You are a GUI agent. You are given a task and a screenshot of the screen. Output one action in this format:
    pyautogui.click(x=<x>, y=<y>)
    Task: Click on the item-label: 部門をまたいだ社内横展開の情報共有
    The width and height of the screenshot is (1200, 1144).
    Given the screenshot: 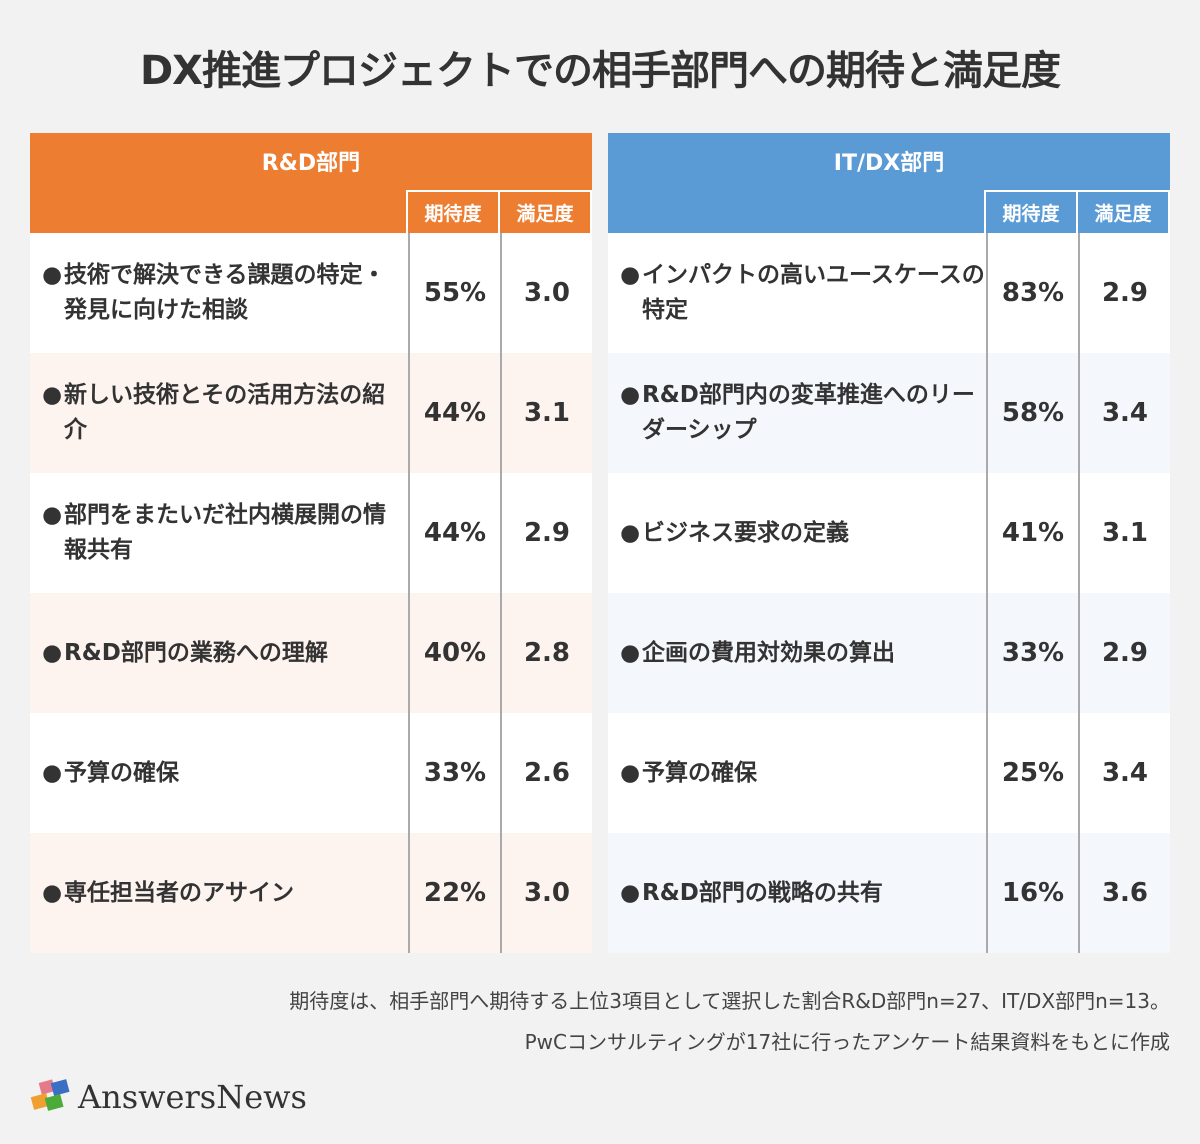 What is the action you would take?
    pyautogui.click(x=225, y=532)
    